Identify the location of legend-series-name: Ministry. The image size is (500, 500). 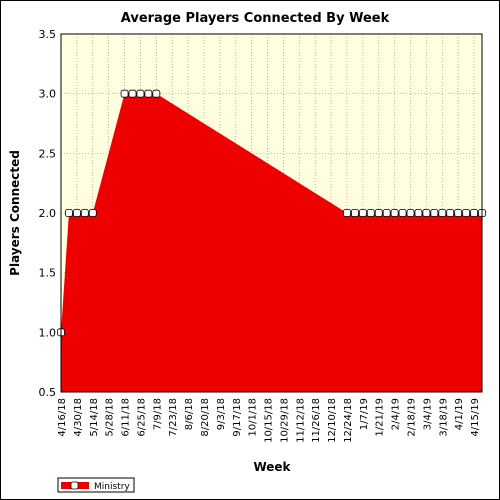
(112, 487).